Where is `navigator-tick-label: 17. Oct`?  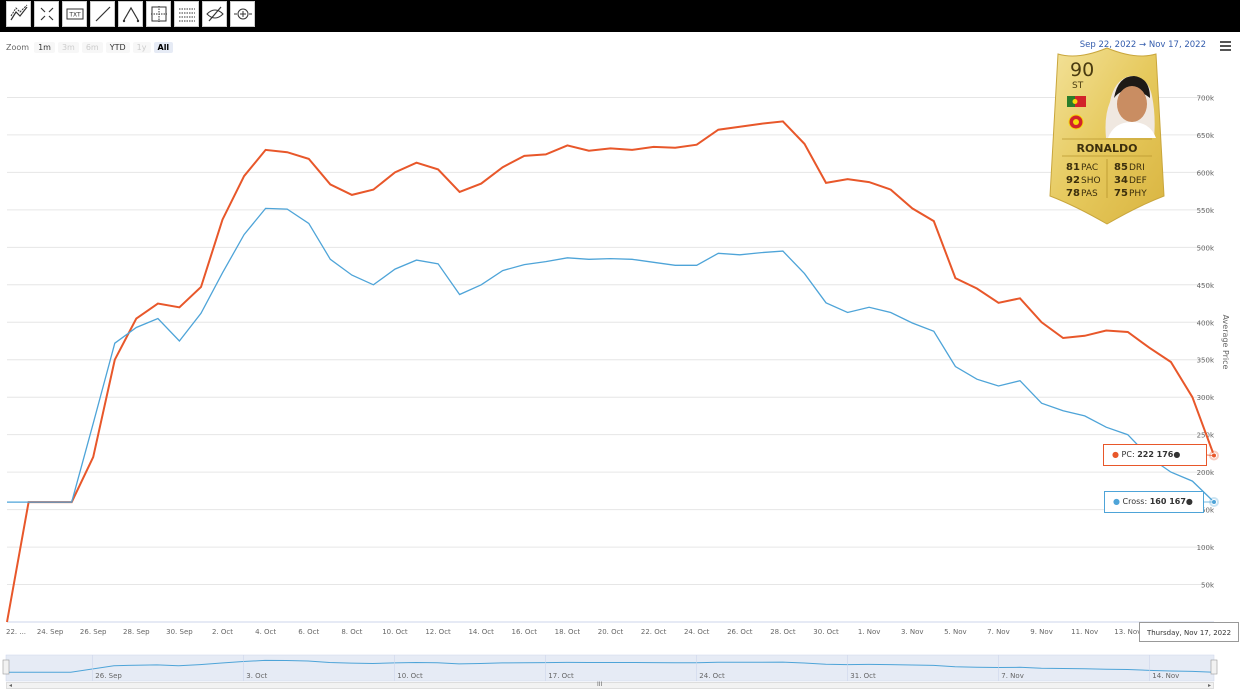 navigator-tick-label: 17. Oct is located at coordinates (561, 676).